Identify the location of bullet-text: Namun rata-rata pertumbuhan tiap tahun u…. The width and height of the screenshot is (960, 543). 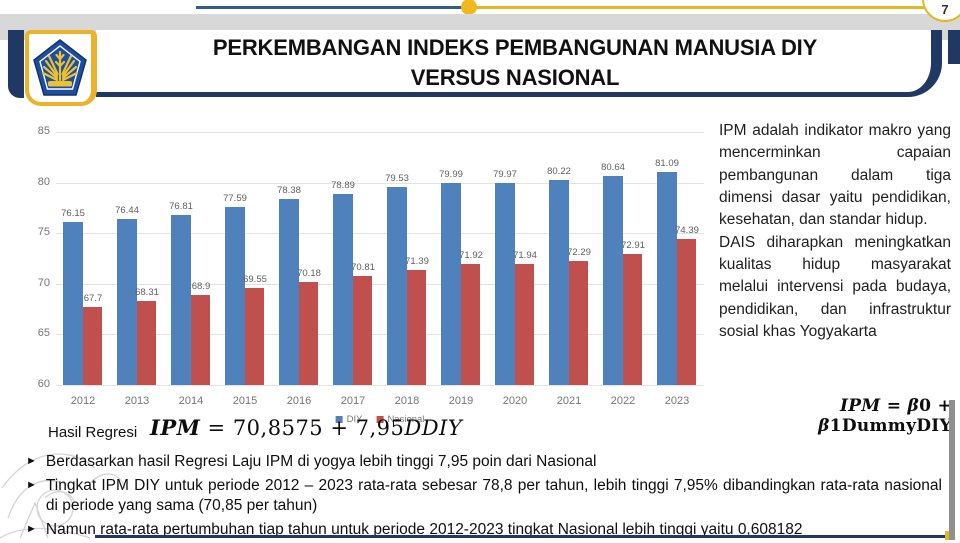
(424, 529).